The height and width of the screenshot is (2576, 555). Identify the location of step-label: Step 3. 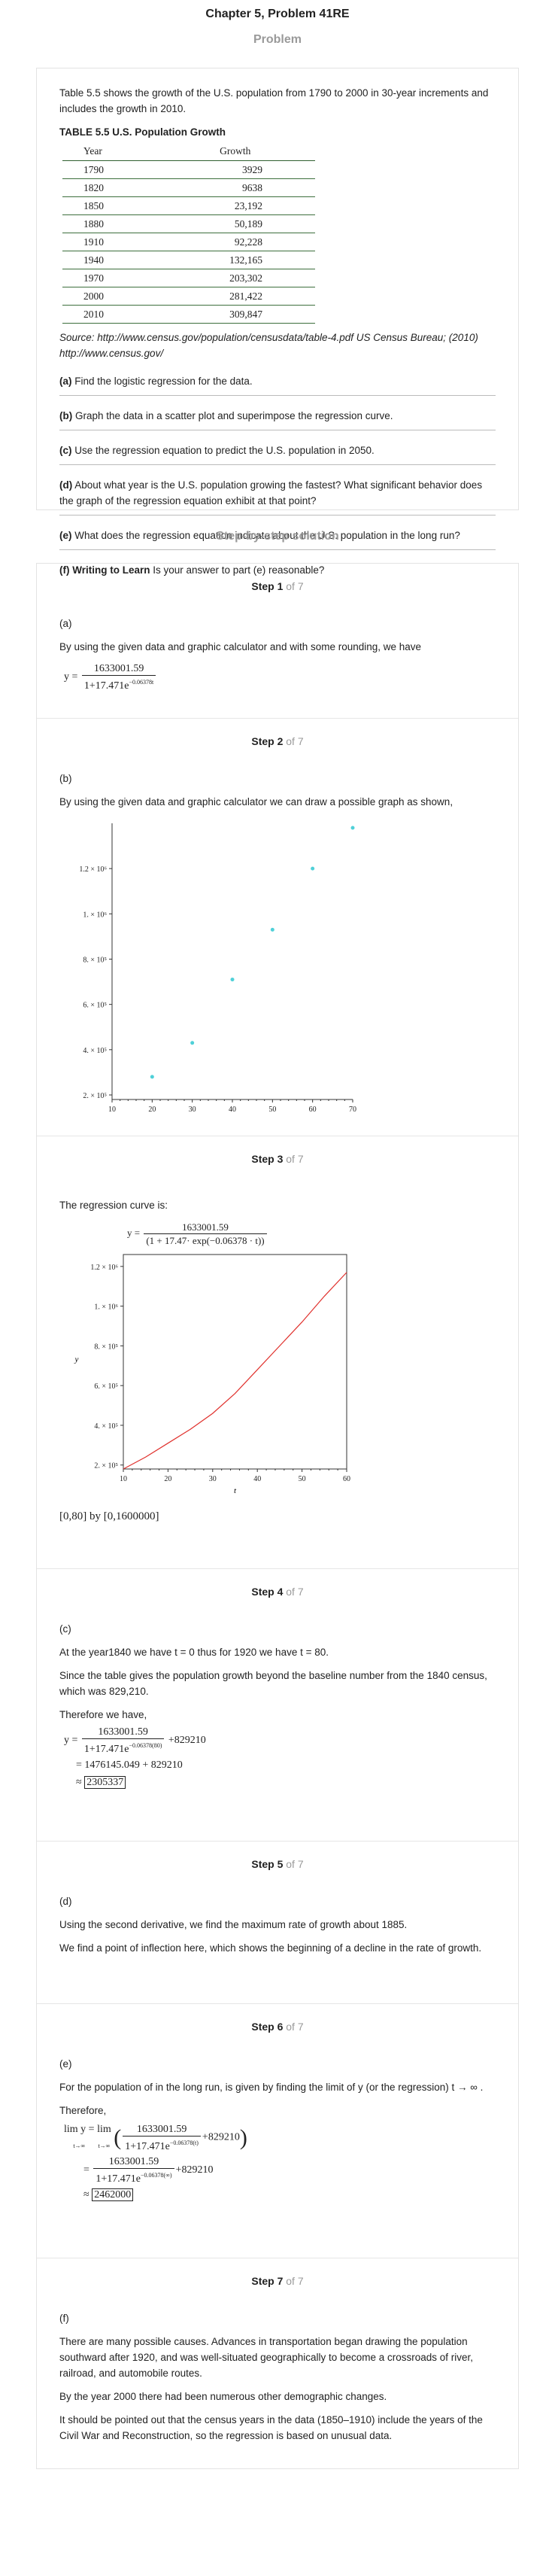
(267, 1159).